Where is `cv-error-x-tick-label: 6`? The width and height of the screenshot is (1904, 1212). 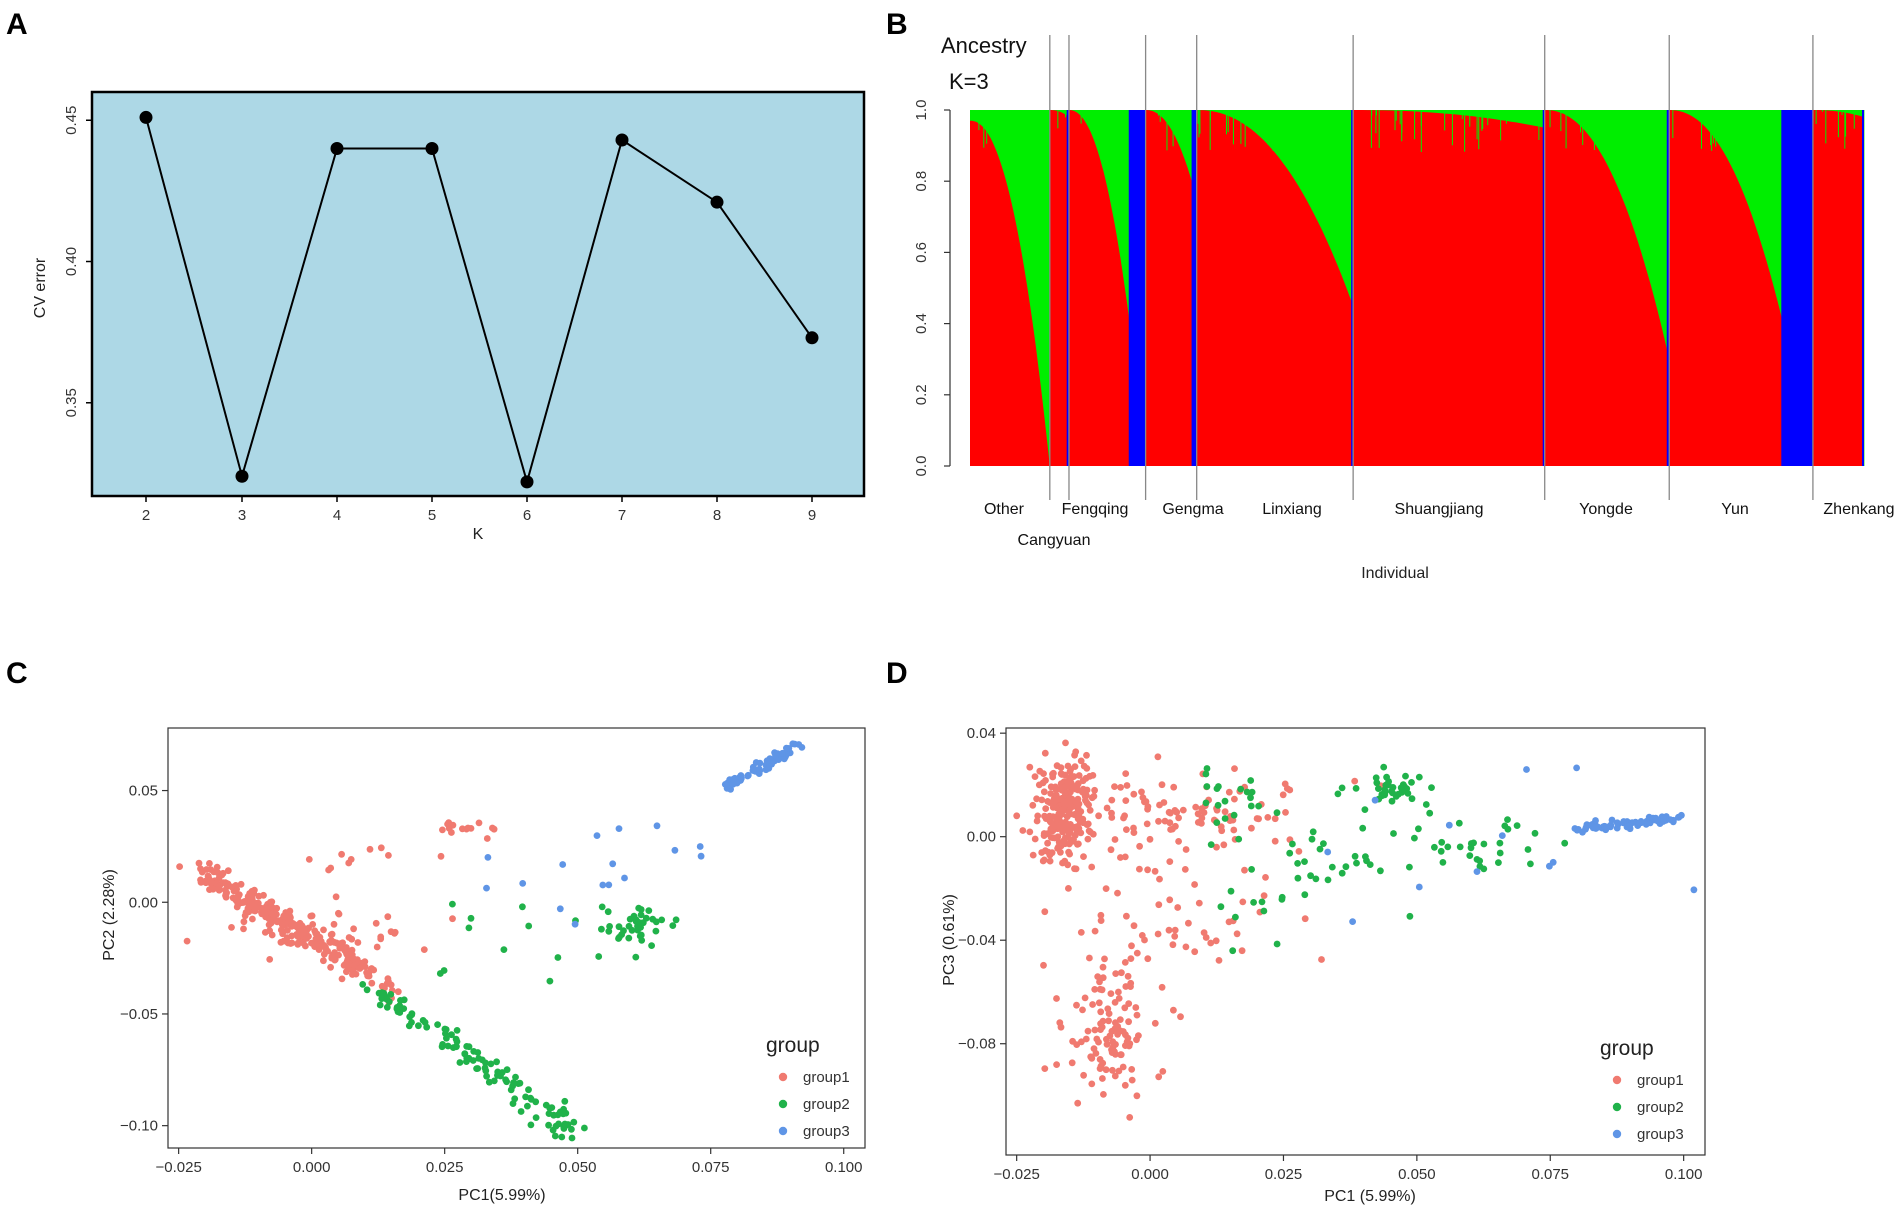 cv-error-x-tick-label: 6 is located at coordinates (527, 515).